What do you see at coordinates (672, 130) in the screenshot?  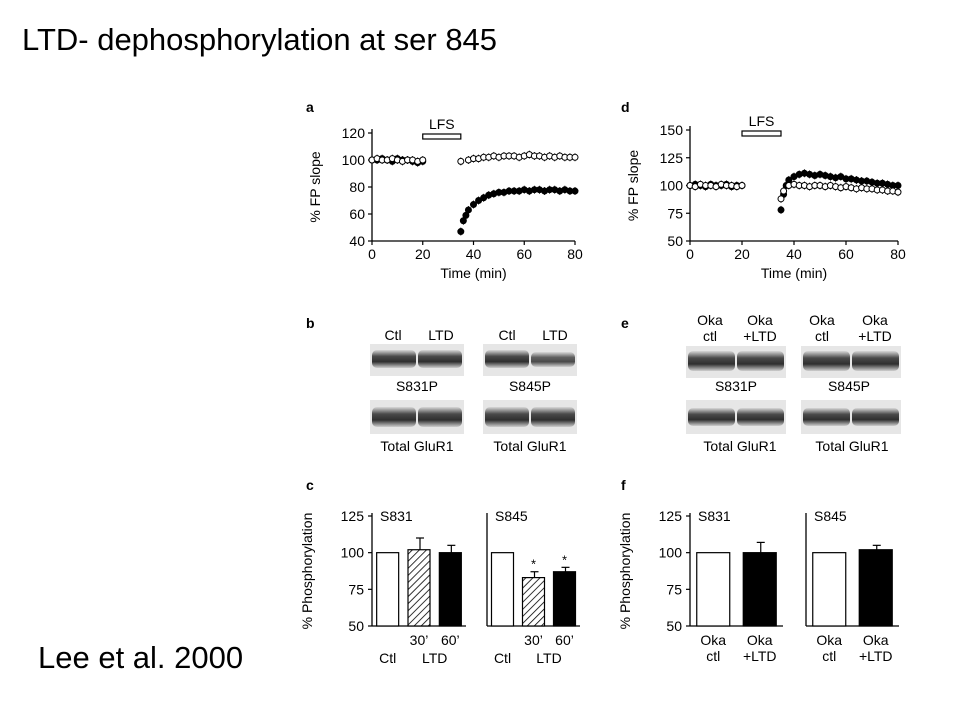 I see `y-tick-label: 150` at bounding box center [672, 130].